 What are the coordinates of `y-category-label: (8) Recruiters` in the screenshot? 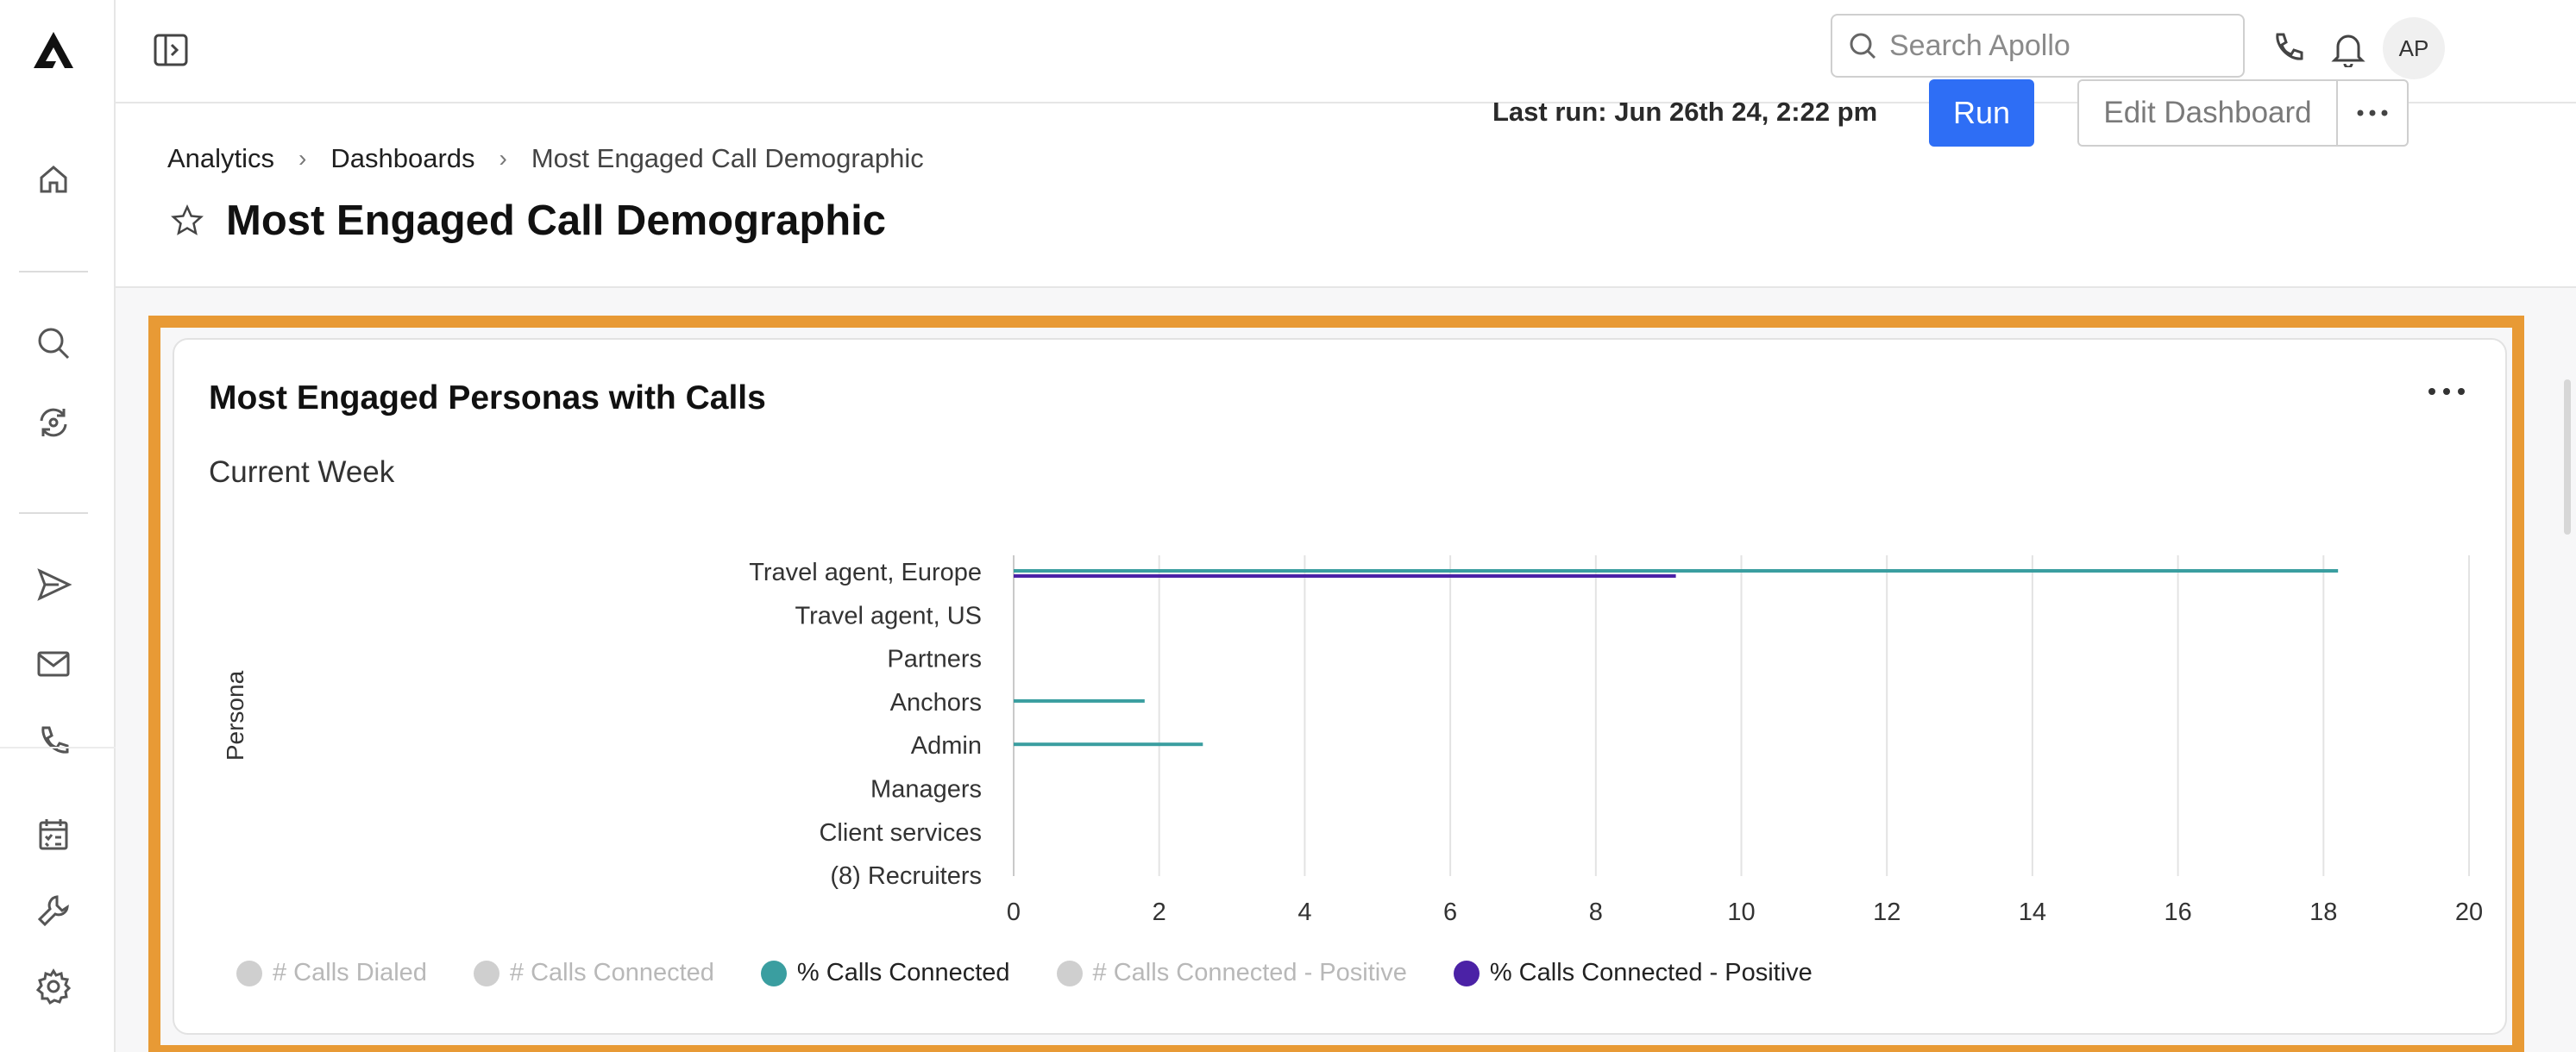 It's located at (906, 876).